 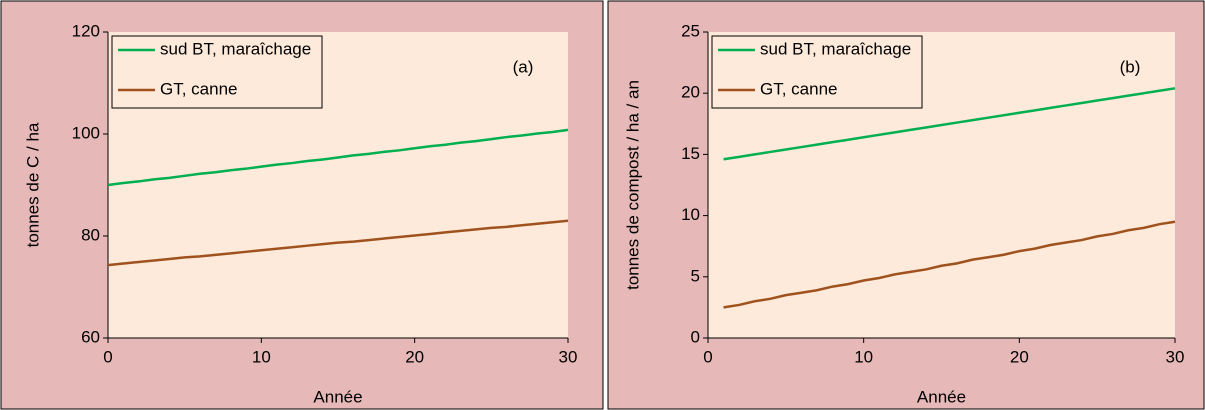 I want to click on y-tick-label: 10, so click(x=690, y=214).